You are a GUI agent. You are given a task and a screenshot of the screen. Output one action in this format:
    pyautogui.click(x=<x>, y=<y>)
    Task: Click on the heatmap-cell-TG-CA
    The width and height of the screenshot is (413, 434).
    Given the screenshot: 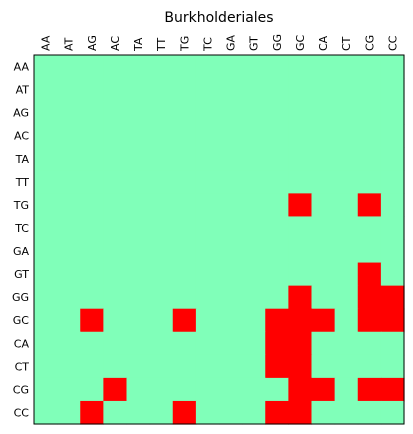 What is the action you would take?
    pyautogui.click(x=323, y=205)
    